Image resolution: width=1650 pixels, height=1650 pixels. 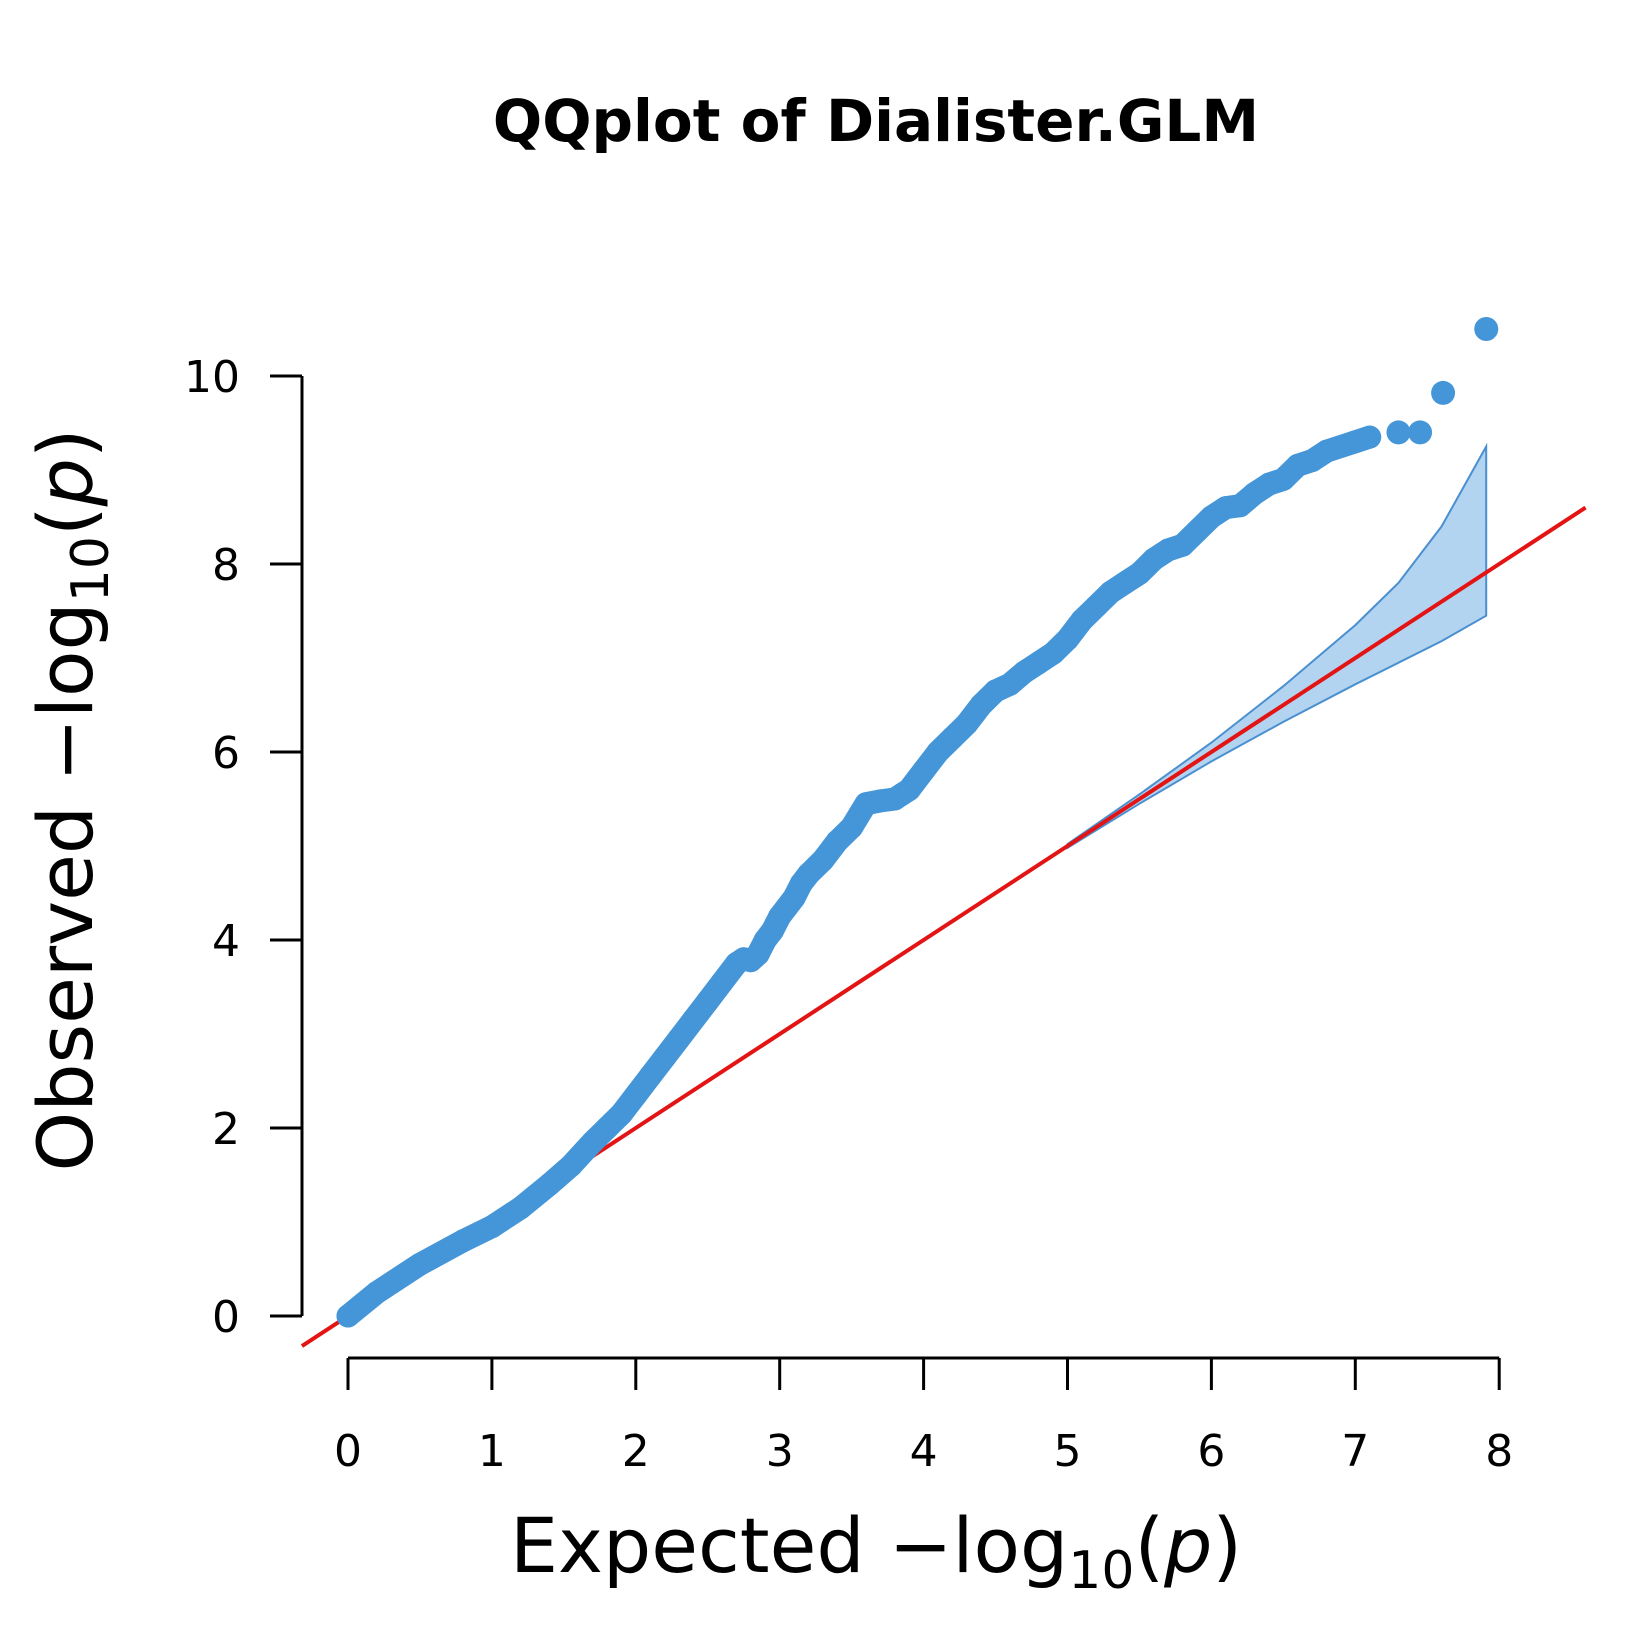 I want to click on y-axis-title: Observed −log10(p), so click(x=71, y=799).